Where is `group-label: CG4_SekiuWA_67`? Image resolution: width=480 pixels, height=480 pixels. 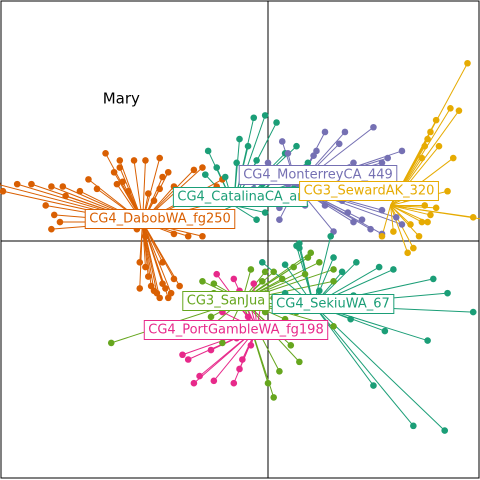
group-label: CG4_SekiuWA_67 is located at coordinates (333, 304).